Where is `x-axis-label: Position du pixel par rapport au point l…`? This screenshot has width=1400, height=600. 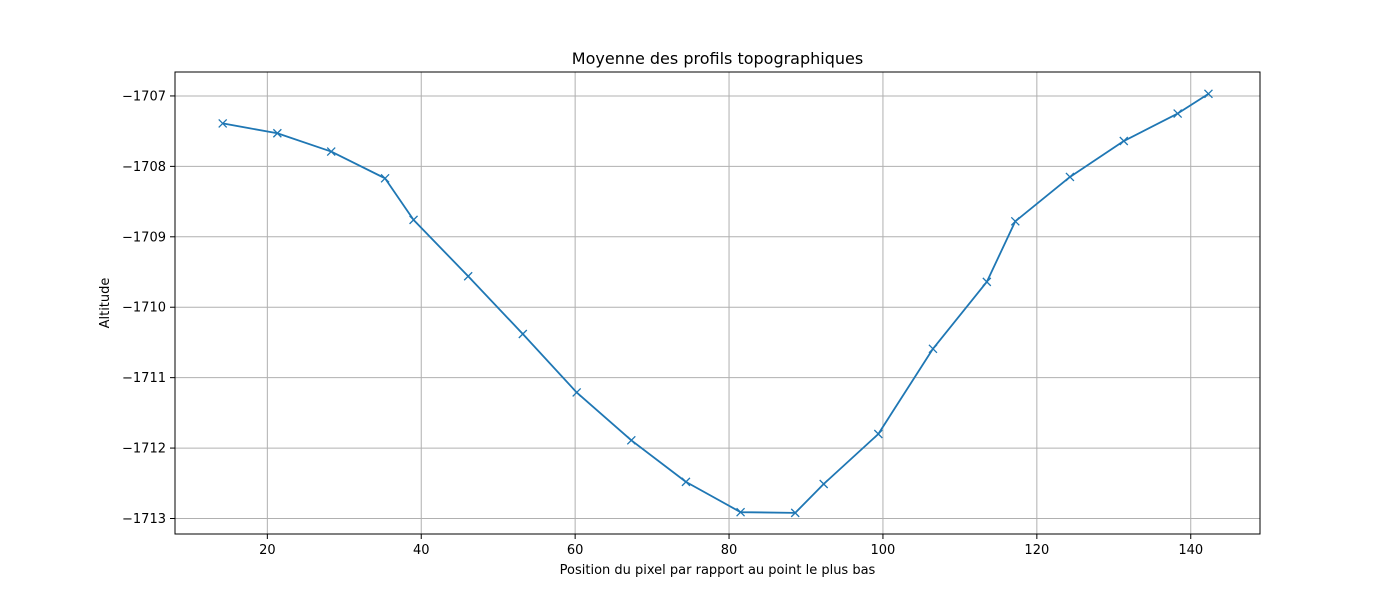 x-axis-label: Position du pixel par rapport au point l… is located at coordinates (718, 570).